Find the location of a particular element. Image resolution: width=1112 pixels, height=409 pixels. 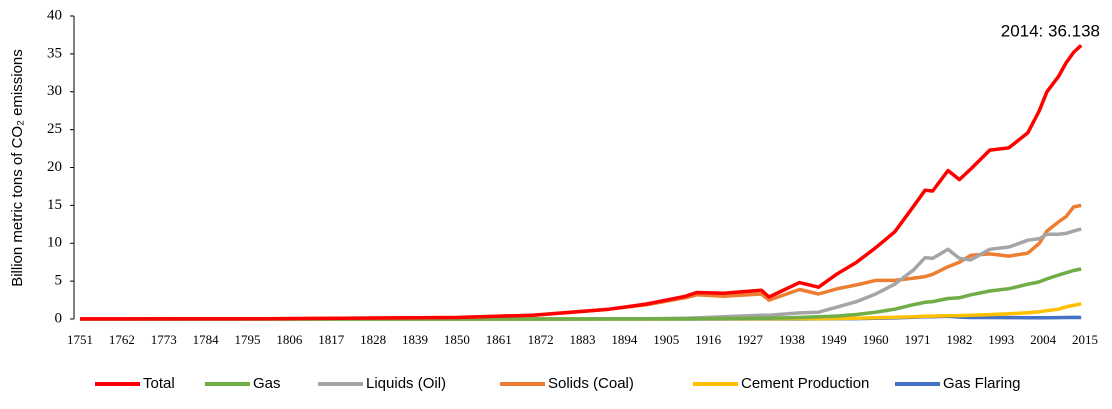

legend-label: Gas is located at coordinates (267, 383).